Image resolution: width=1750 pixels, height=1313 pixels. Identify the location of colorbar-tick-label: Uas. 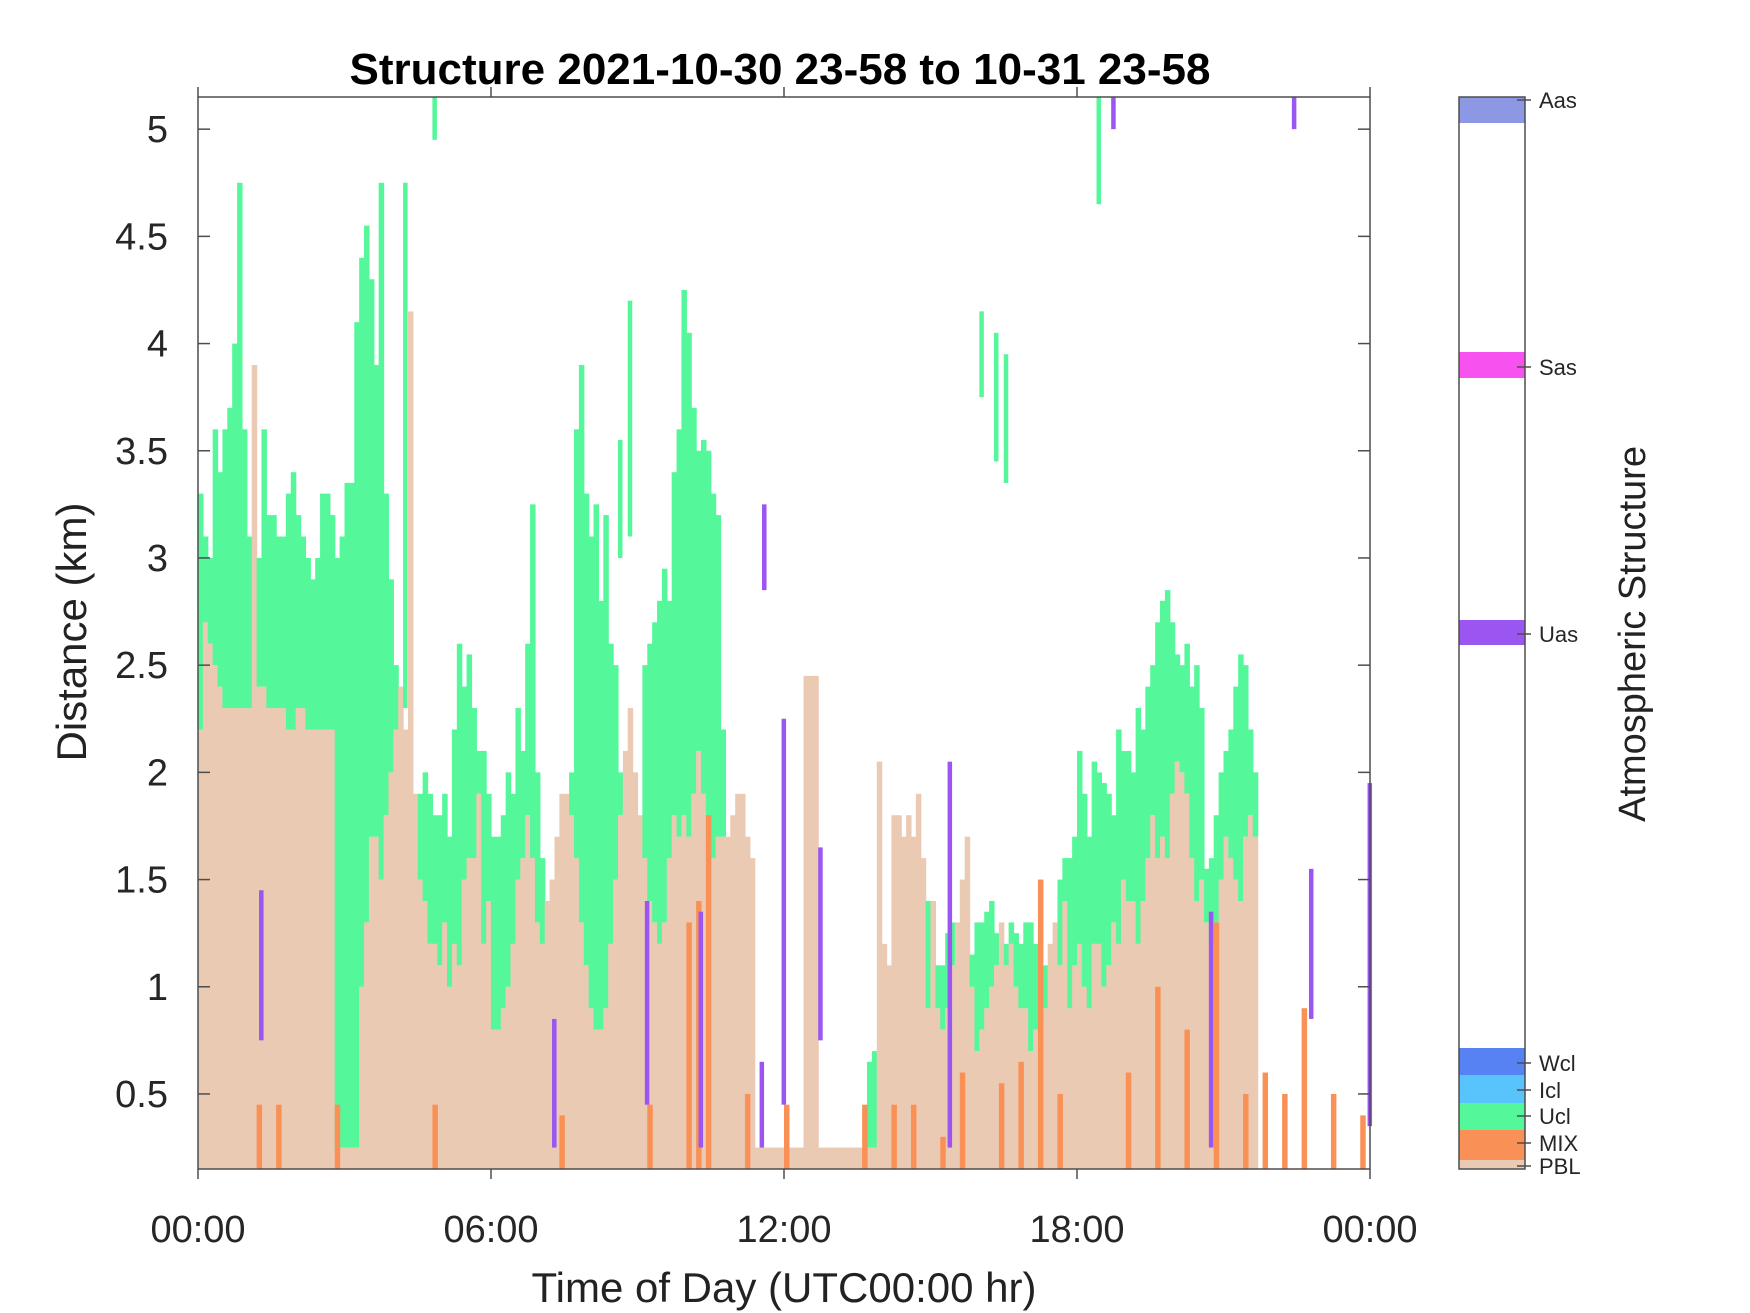
(1558, 634).